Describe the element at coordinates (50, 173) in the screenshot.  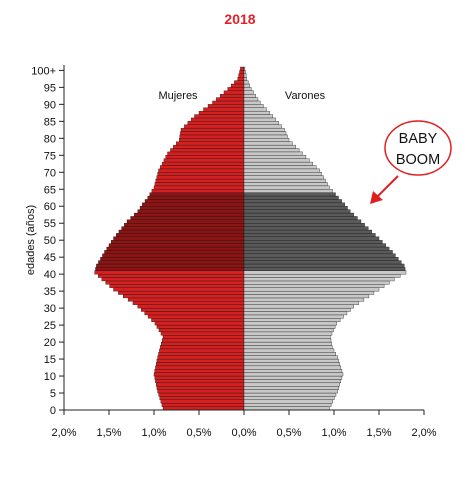
I see `y-tick-label: 70` at that location.